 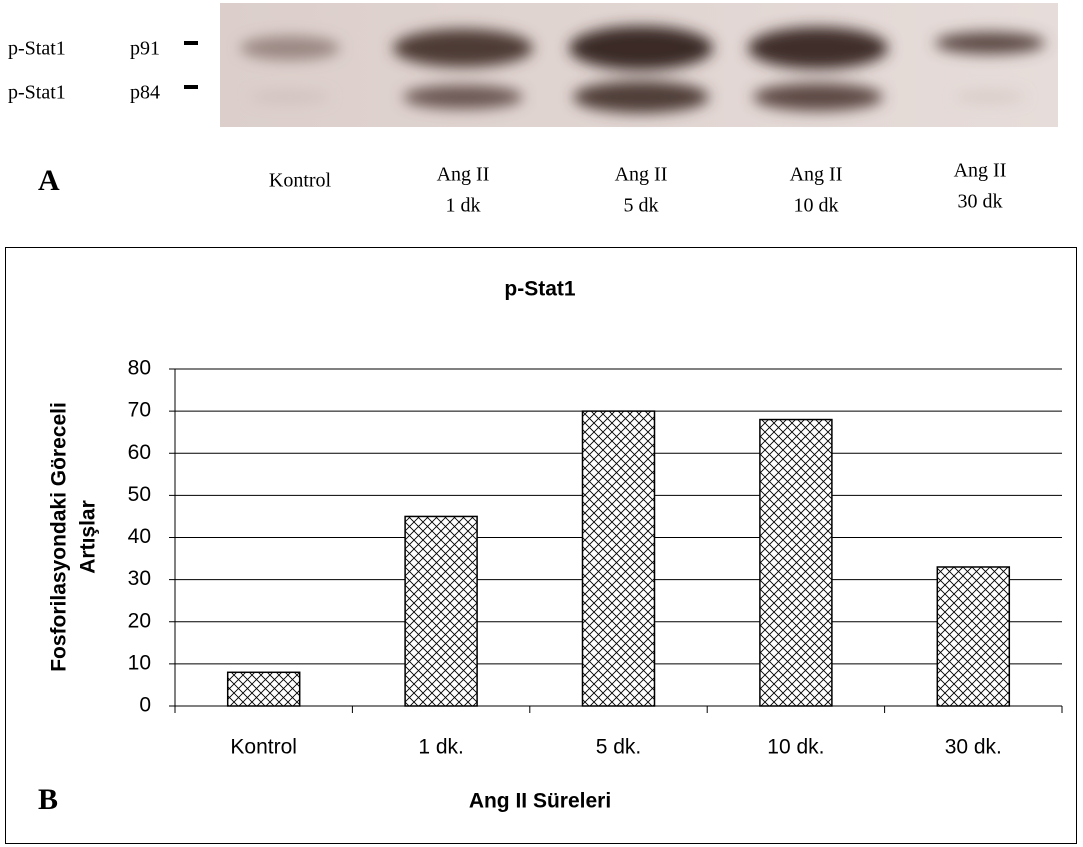 I want to click on y-tick-label: 0, so click(x=145, y=705).